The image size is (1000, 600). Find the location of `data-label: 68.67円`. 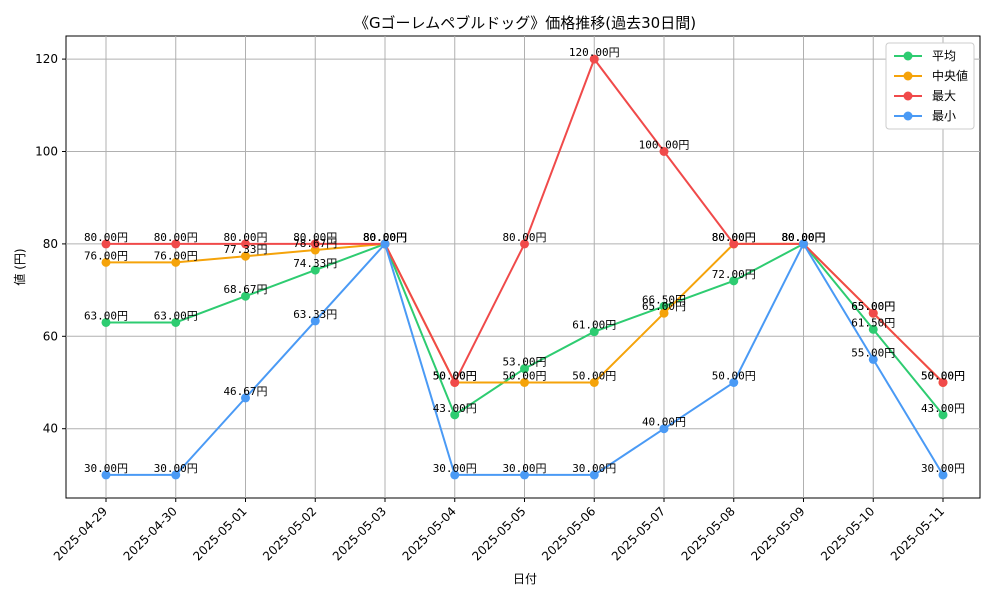

data-label: 68.67円 is located at coordinates (245, 289).